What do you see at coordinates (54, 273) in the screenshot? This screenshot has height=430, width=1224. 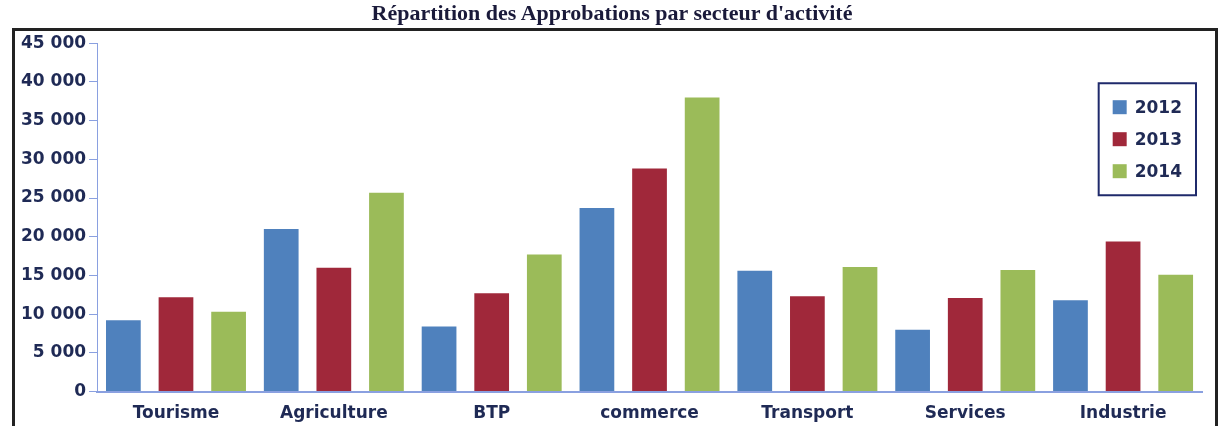 I see `y-tick-label: 15 000` at bounding box center [54, 273].